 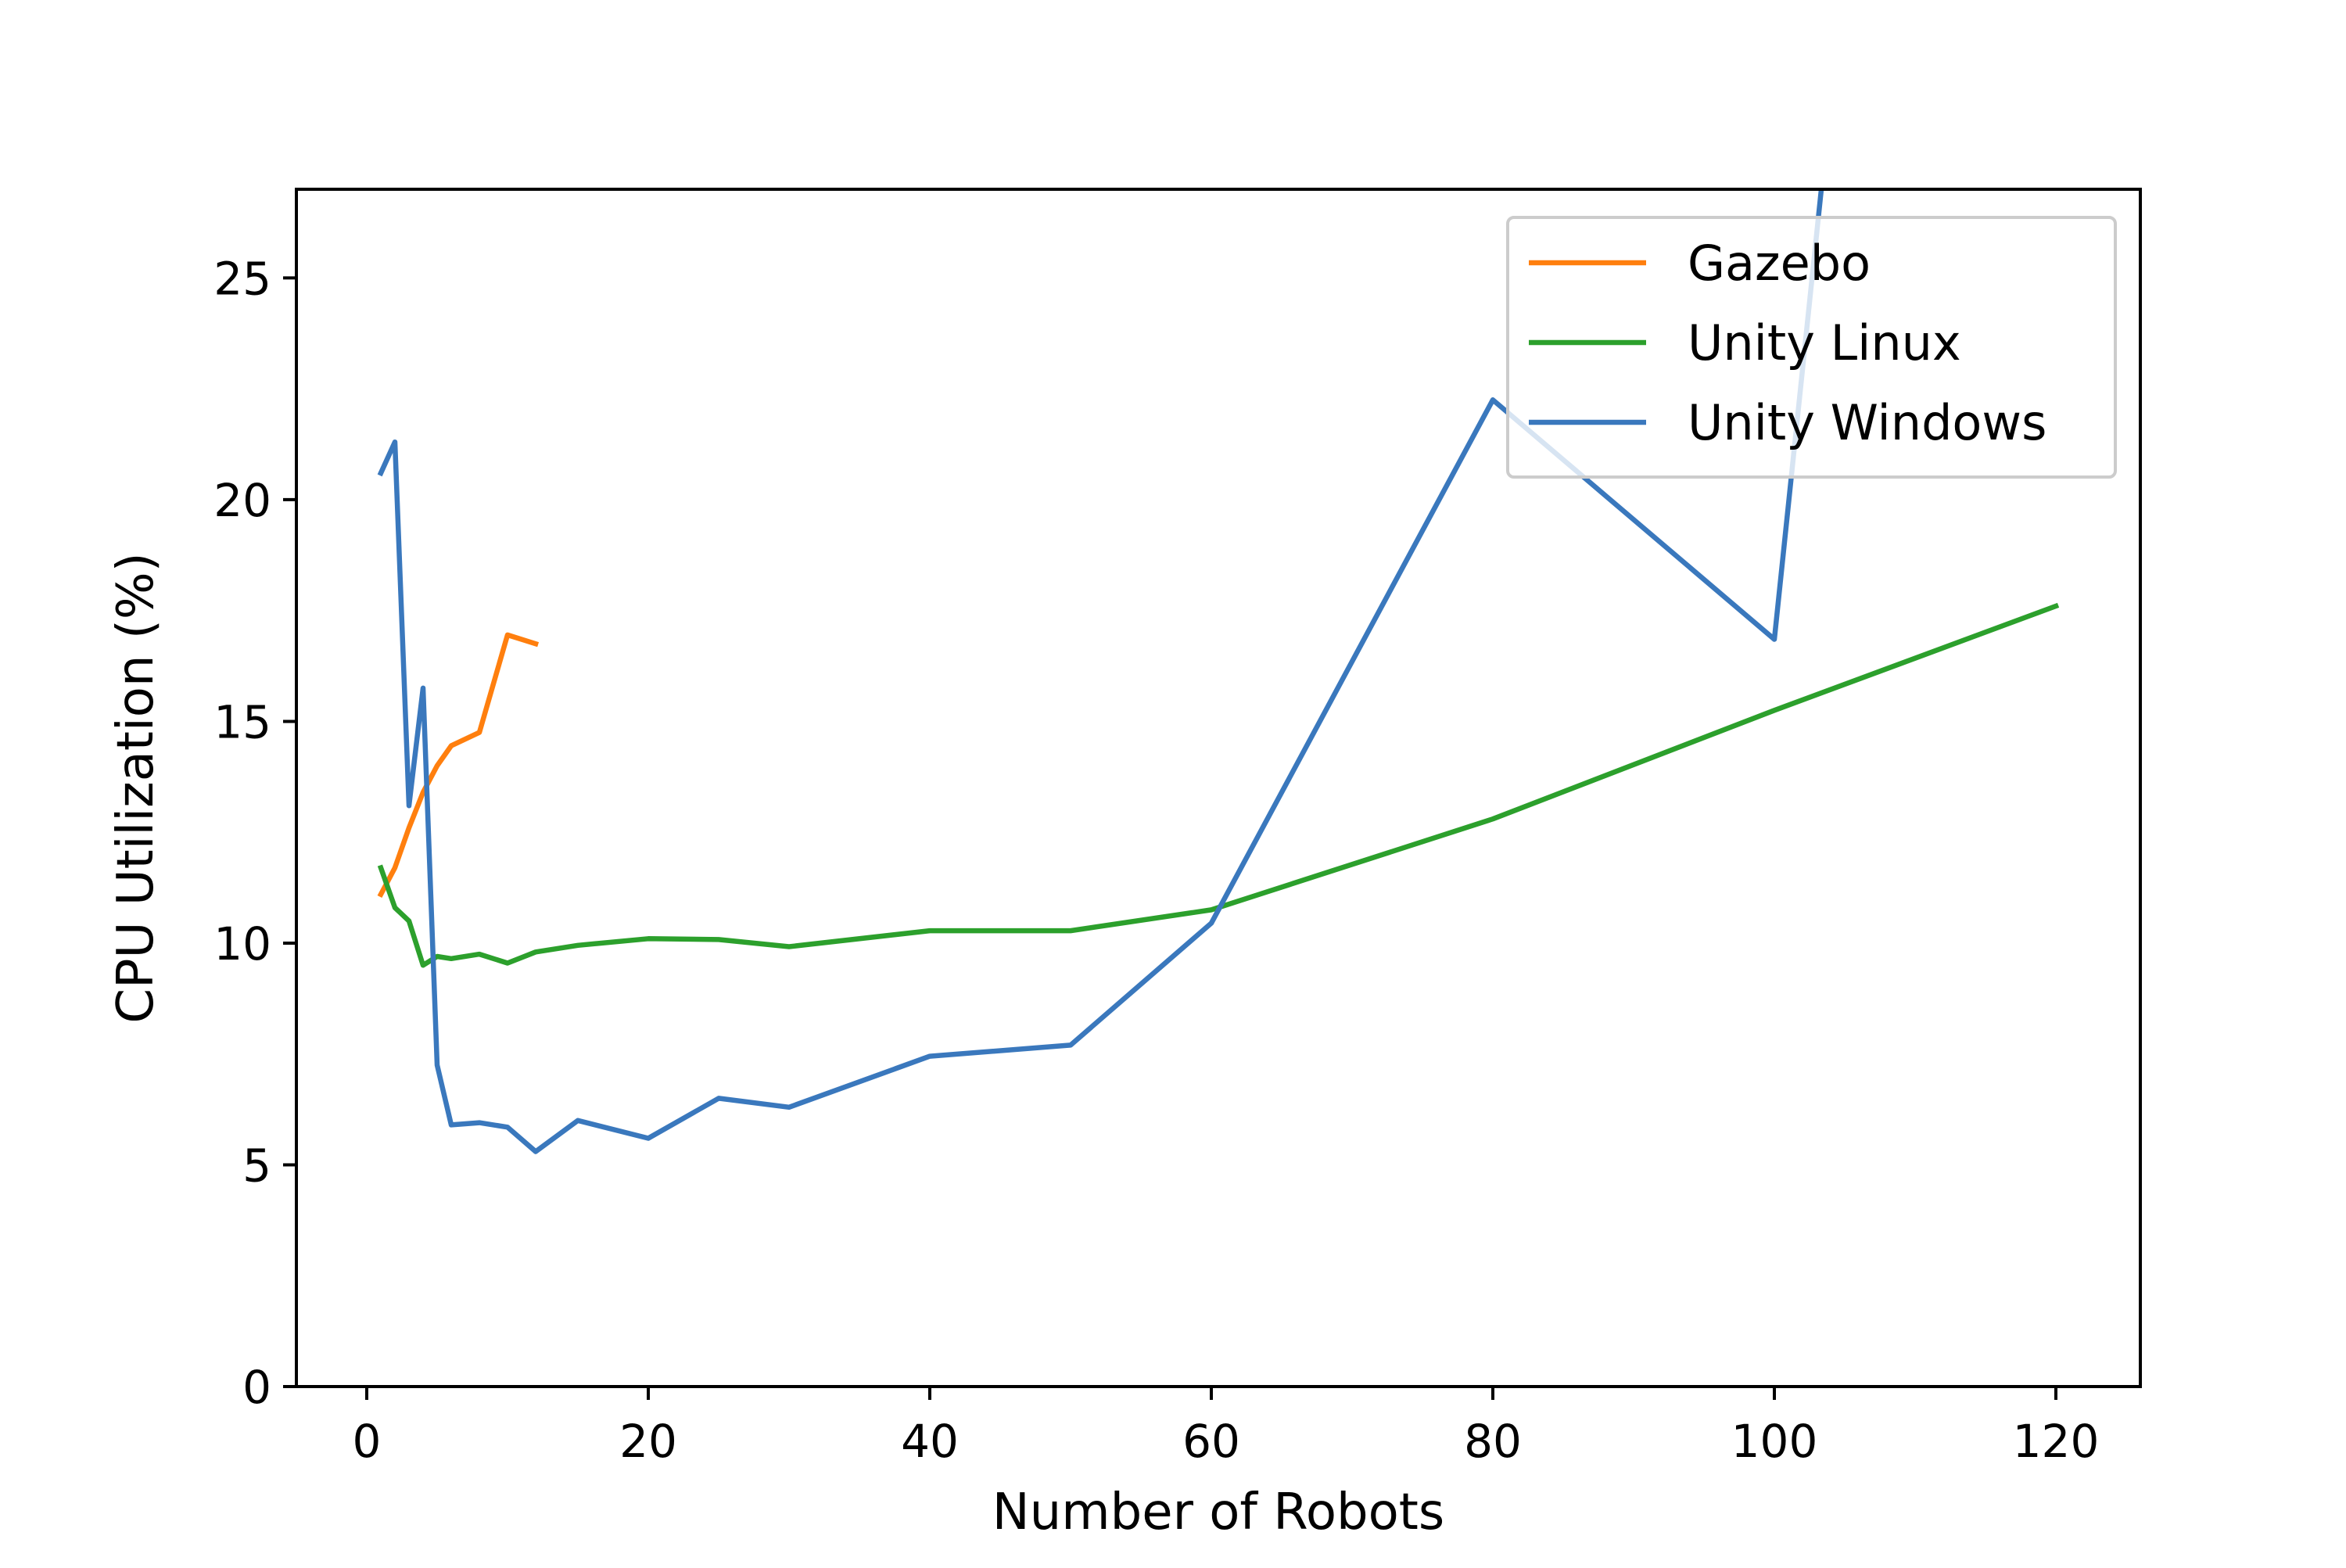 I want to click on x-tick-label: 40, so click(x=930, y=1441).